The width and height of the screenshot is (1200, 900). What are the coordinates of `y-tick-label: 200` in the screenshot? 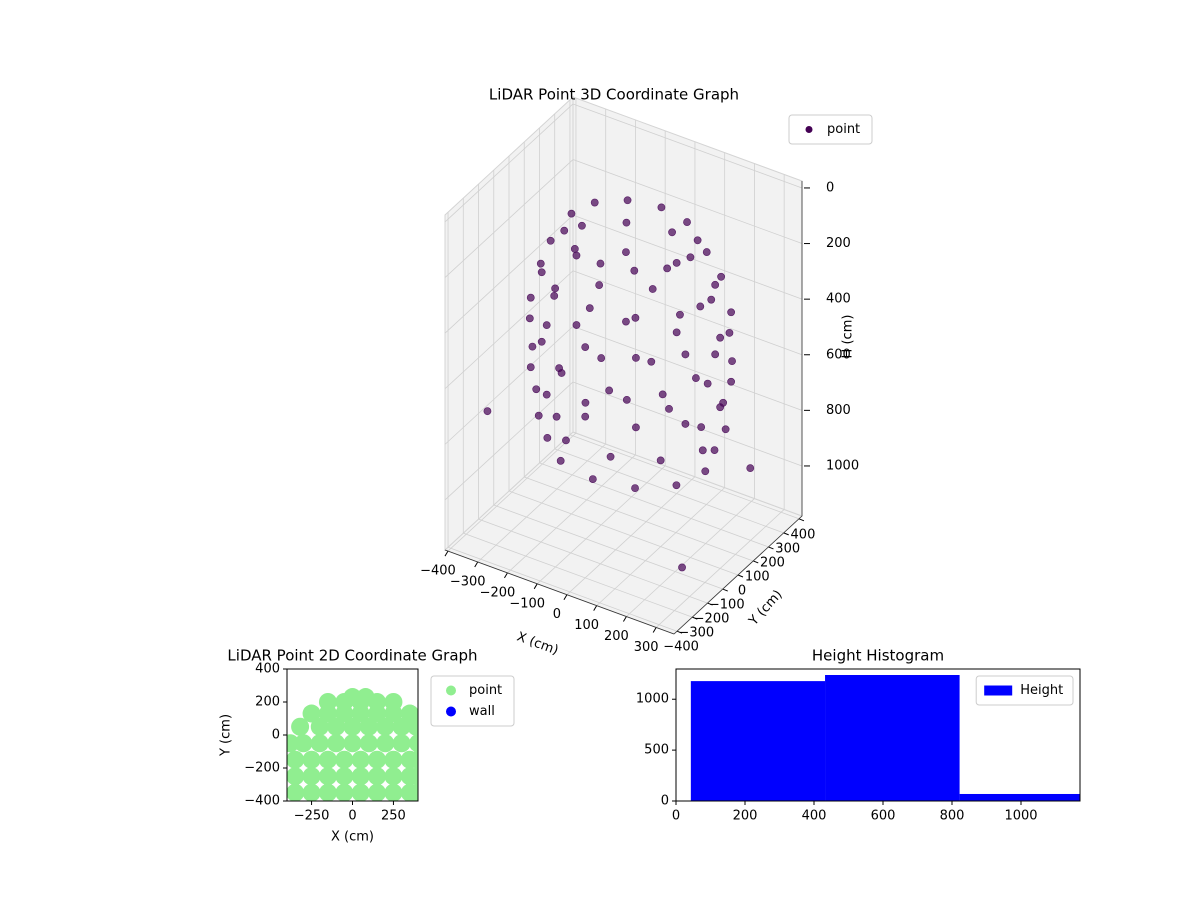 It's located at (772, 562).